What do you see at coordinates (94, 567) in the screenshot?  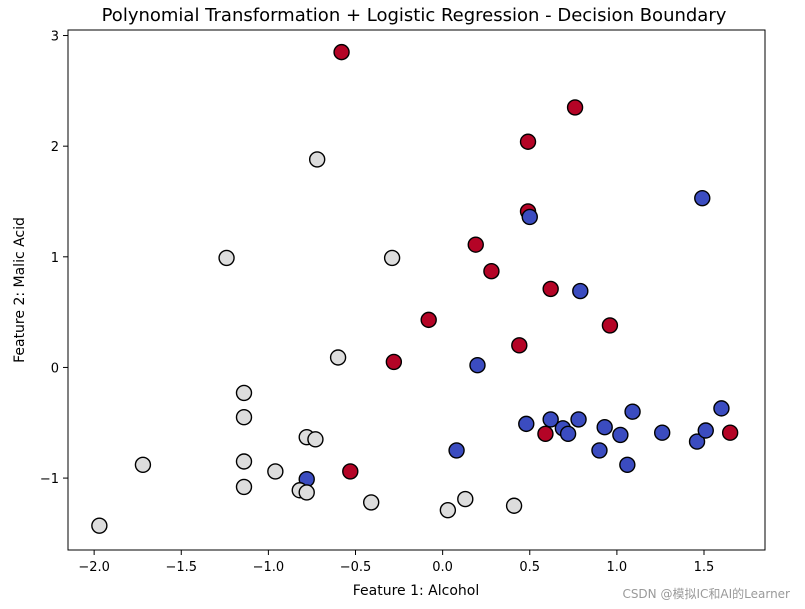 I see `x-tick-label: −2.0` at bounding box center [94, 567].